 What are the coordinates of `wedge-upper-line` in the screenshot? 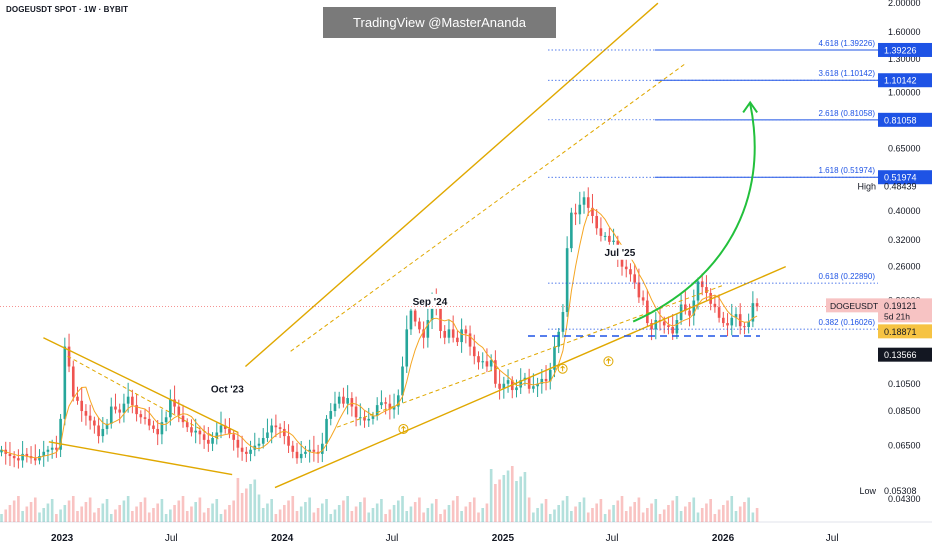 It's located at (141, 385).